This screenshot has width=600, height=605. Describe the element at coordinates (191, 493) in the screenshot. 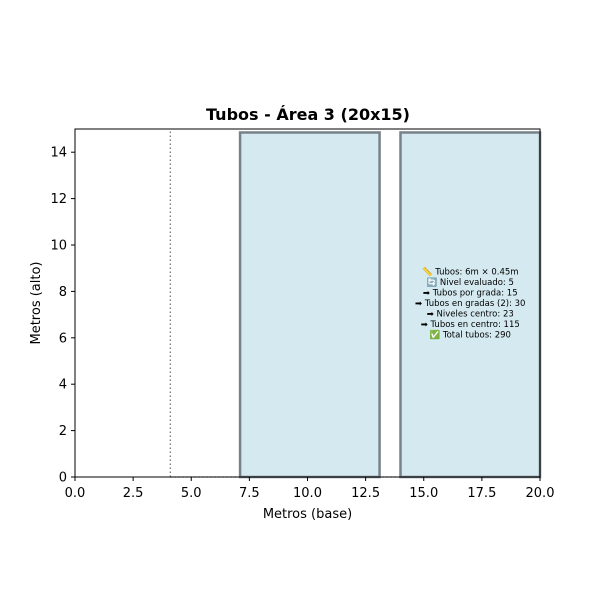

I see `x-tick-label: 5.0` at that location.